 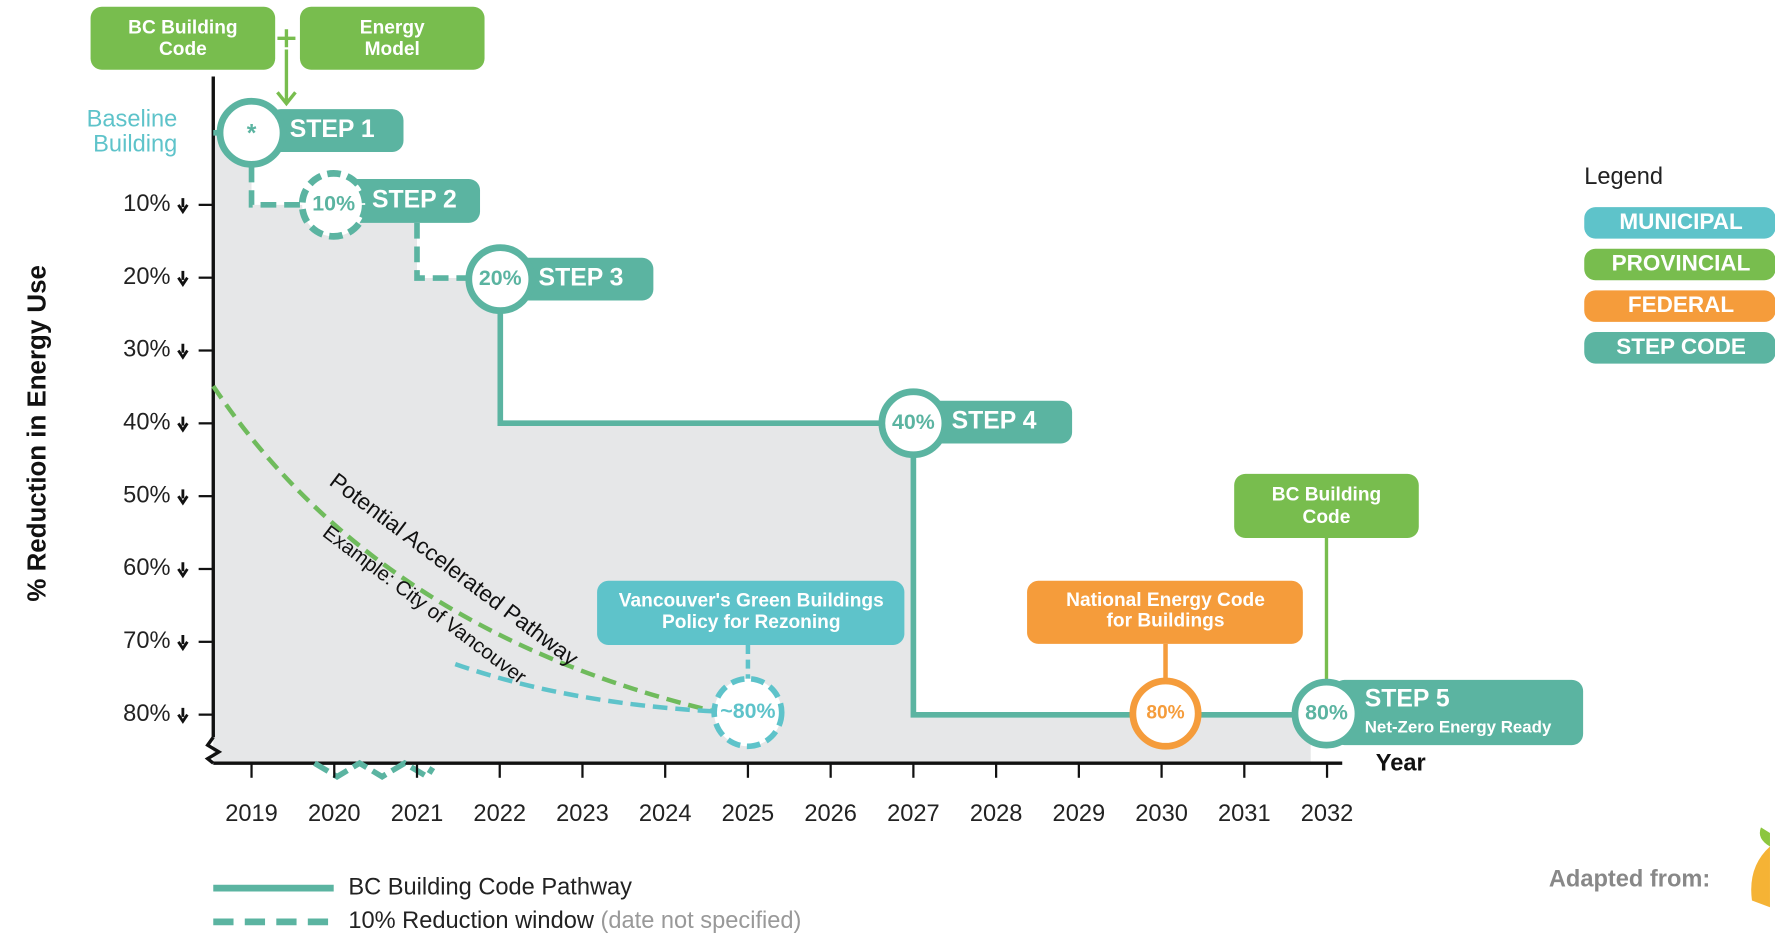 I want to click on federal-box, so click(x=1165, y=612).